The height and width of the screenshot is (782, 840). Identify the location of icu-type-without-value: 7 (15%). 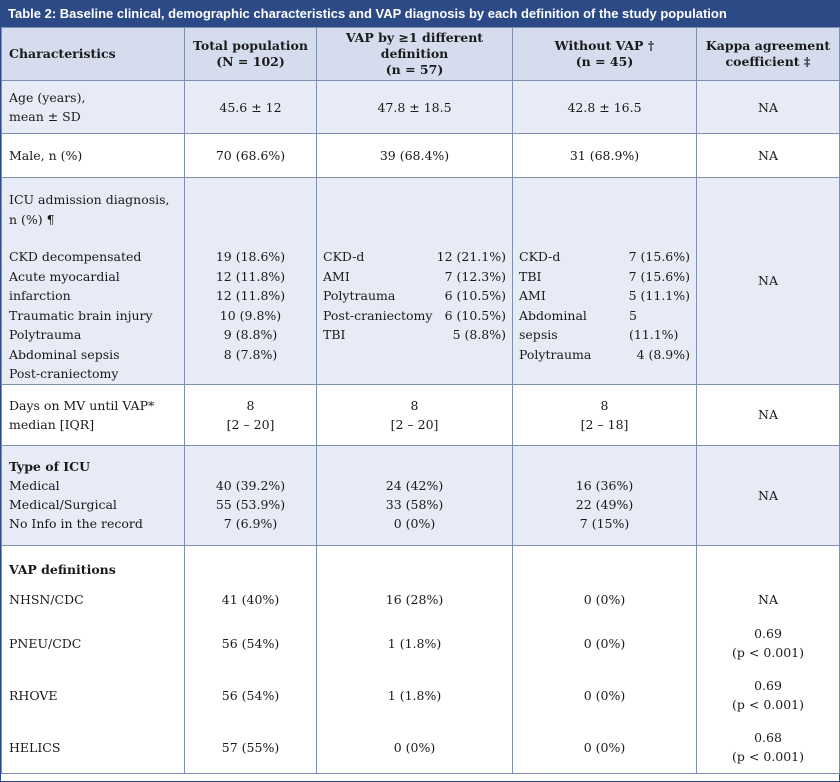
(604, 523).